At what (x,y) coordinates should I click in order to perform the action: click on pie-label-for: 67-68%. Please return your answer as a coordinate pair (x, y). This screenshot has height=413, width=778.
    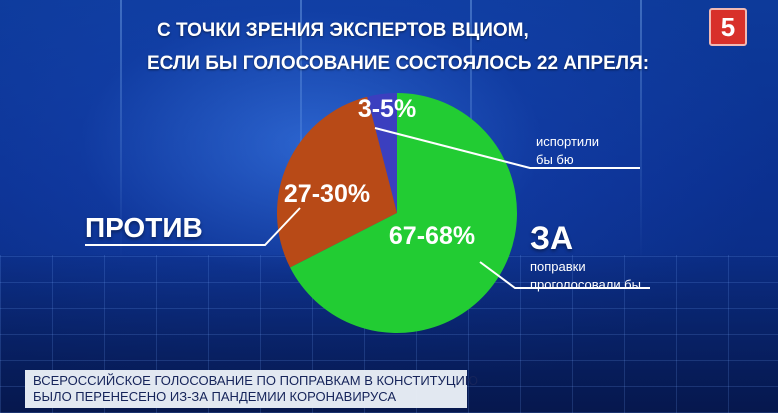
    Looking at the image, I should click on (432, 236).